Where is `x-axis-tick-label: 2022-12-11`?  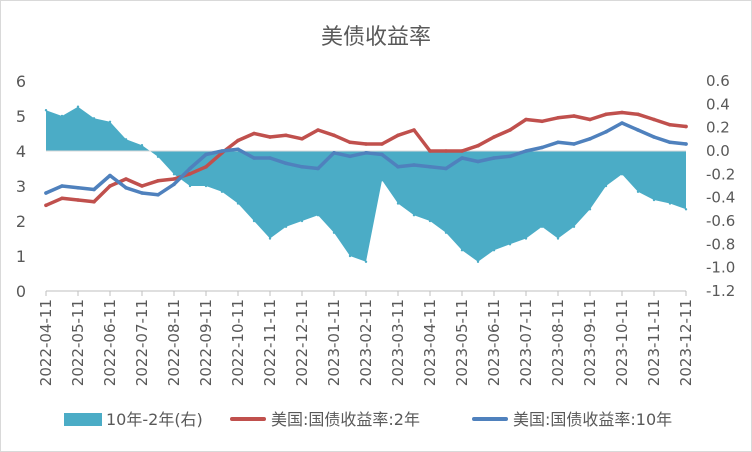 x-axis-tick-label: 2022-12-11 is located at coordinates (302, 342).